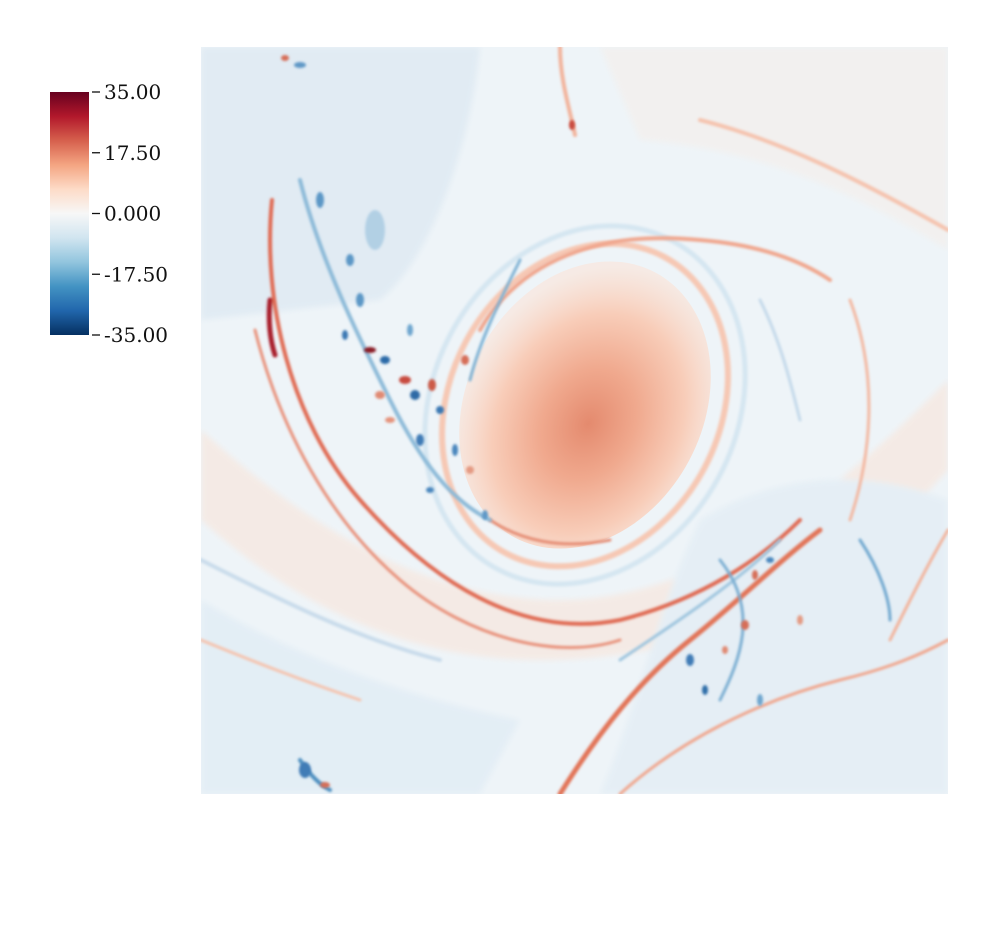 This screenshot has width=1006, height=934. I want to click on colorbar-ticks: 35.00 17.50 0.000 -17.50 -35.00, so click(130, 213).